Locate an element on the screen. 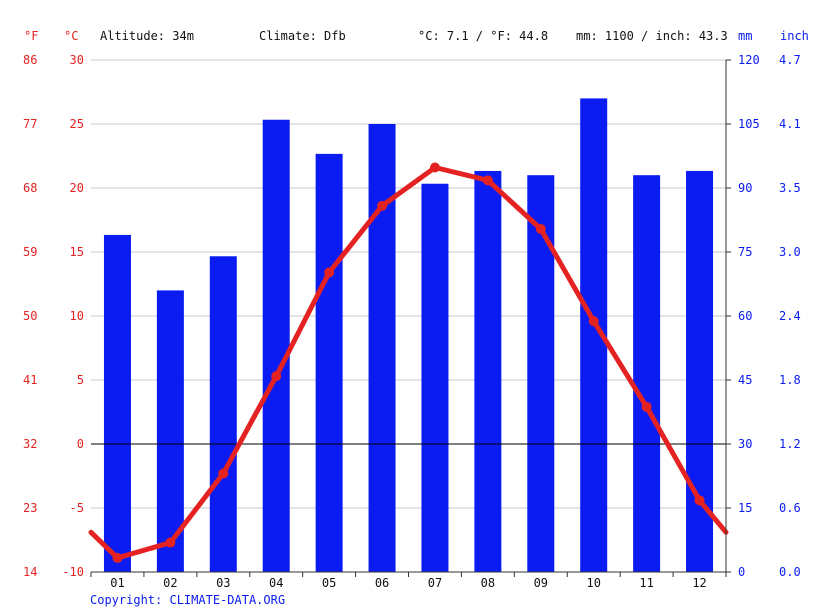 The image size is (815, 611). fahrenheit-tick-label: 32 is located at coordinates (30, 444).